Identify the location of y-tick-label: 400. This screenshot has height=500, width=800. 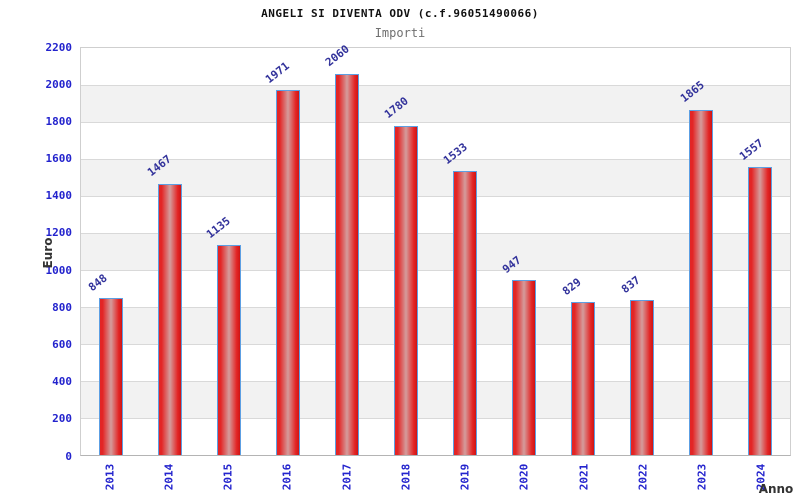
(62, 382).